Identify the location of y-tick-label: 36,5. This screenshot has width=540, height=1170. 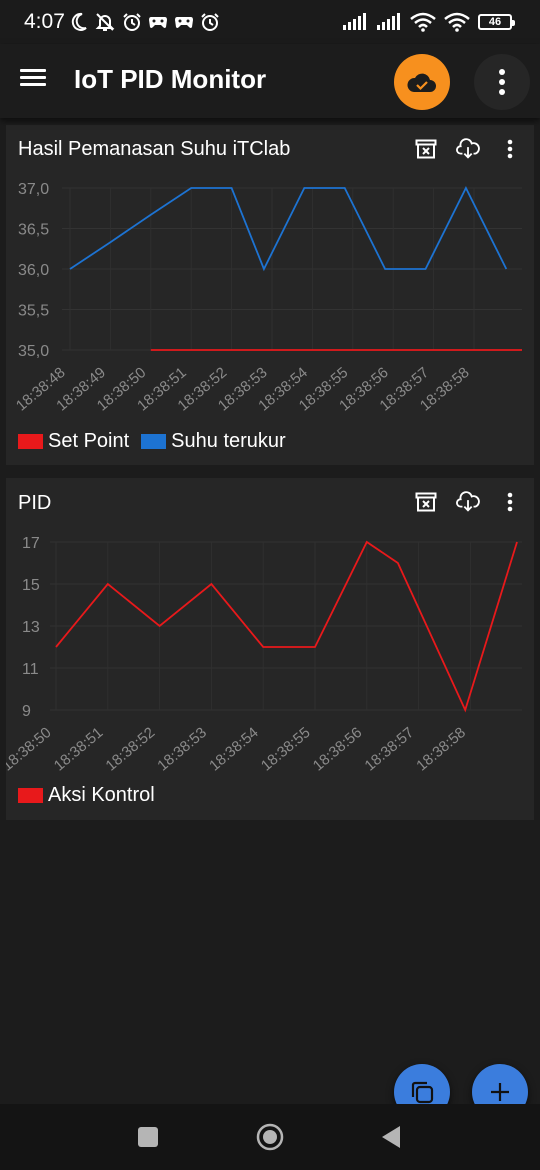
(33, 230).